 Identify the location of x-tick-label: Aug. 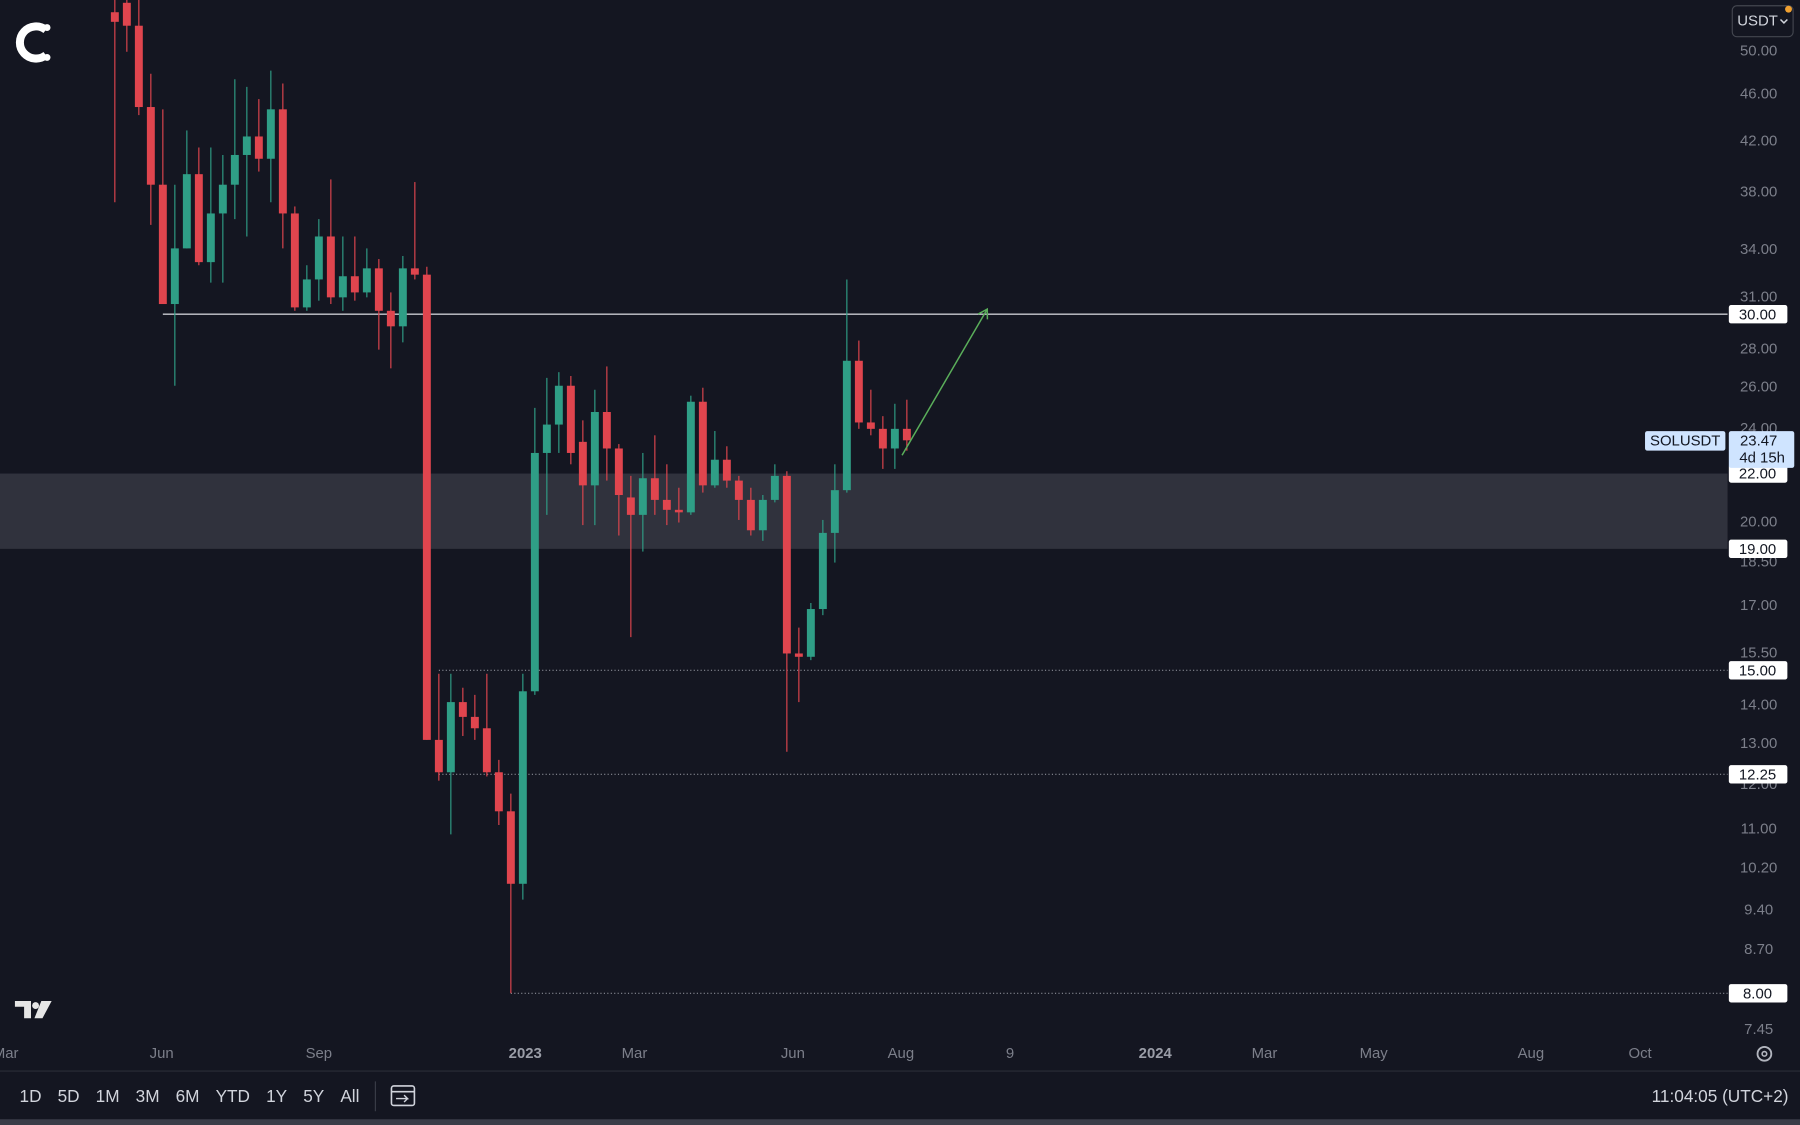
(901, 1053).